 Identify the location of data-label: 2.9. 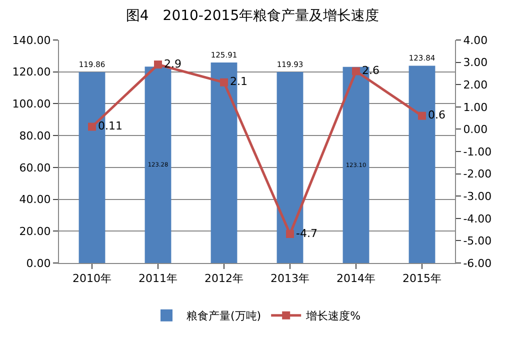
(173, 63).